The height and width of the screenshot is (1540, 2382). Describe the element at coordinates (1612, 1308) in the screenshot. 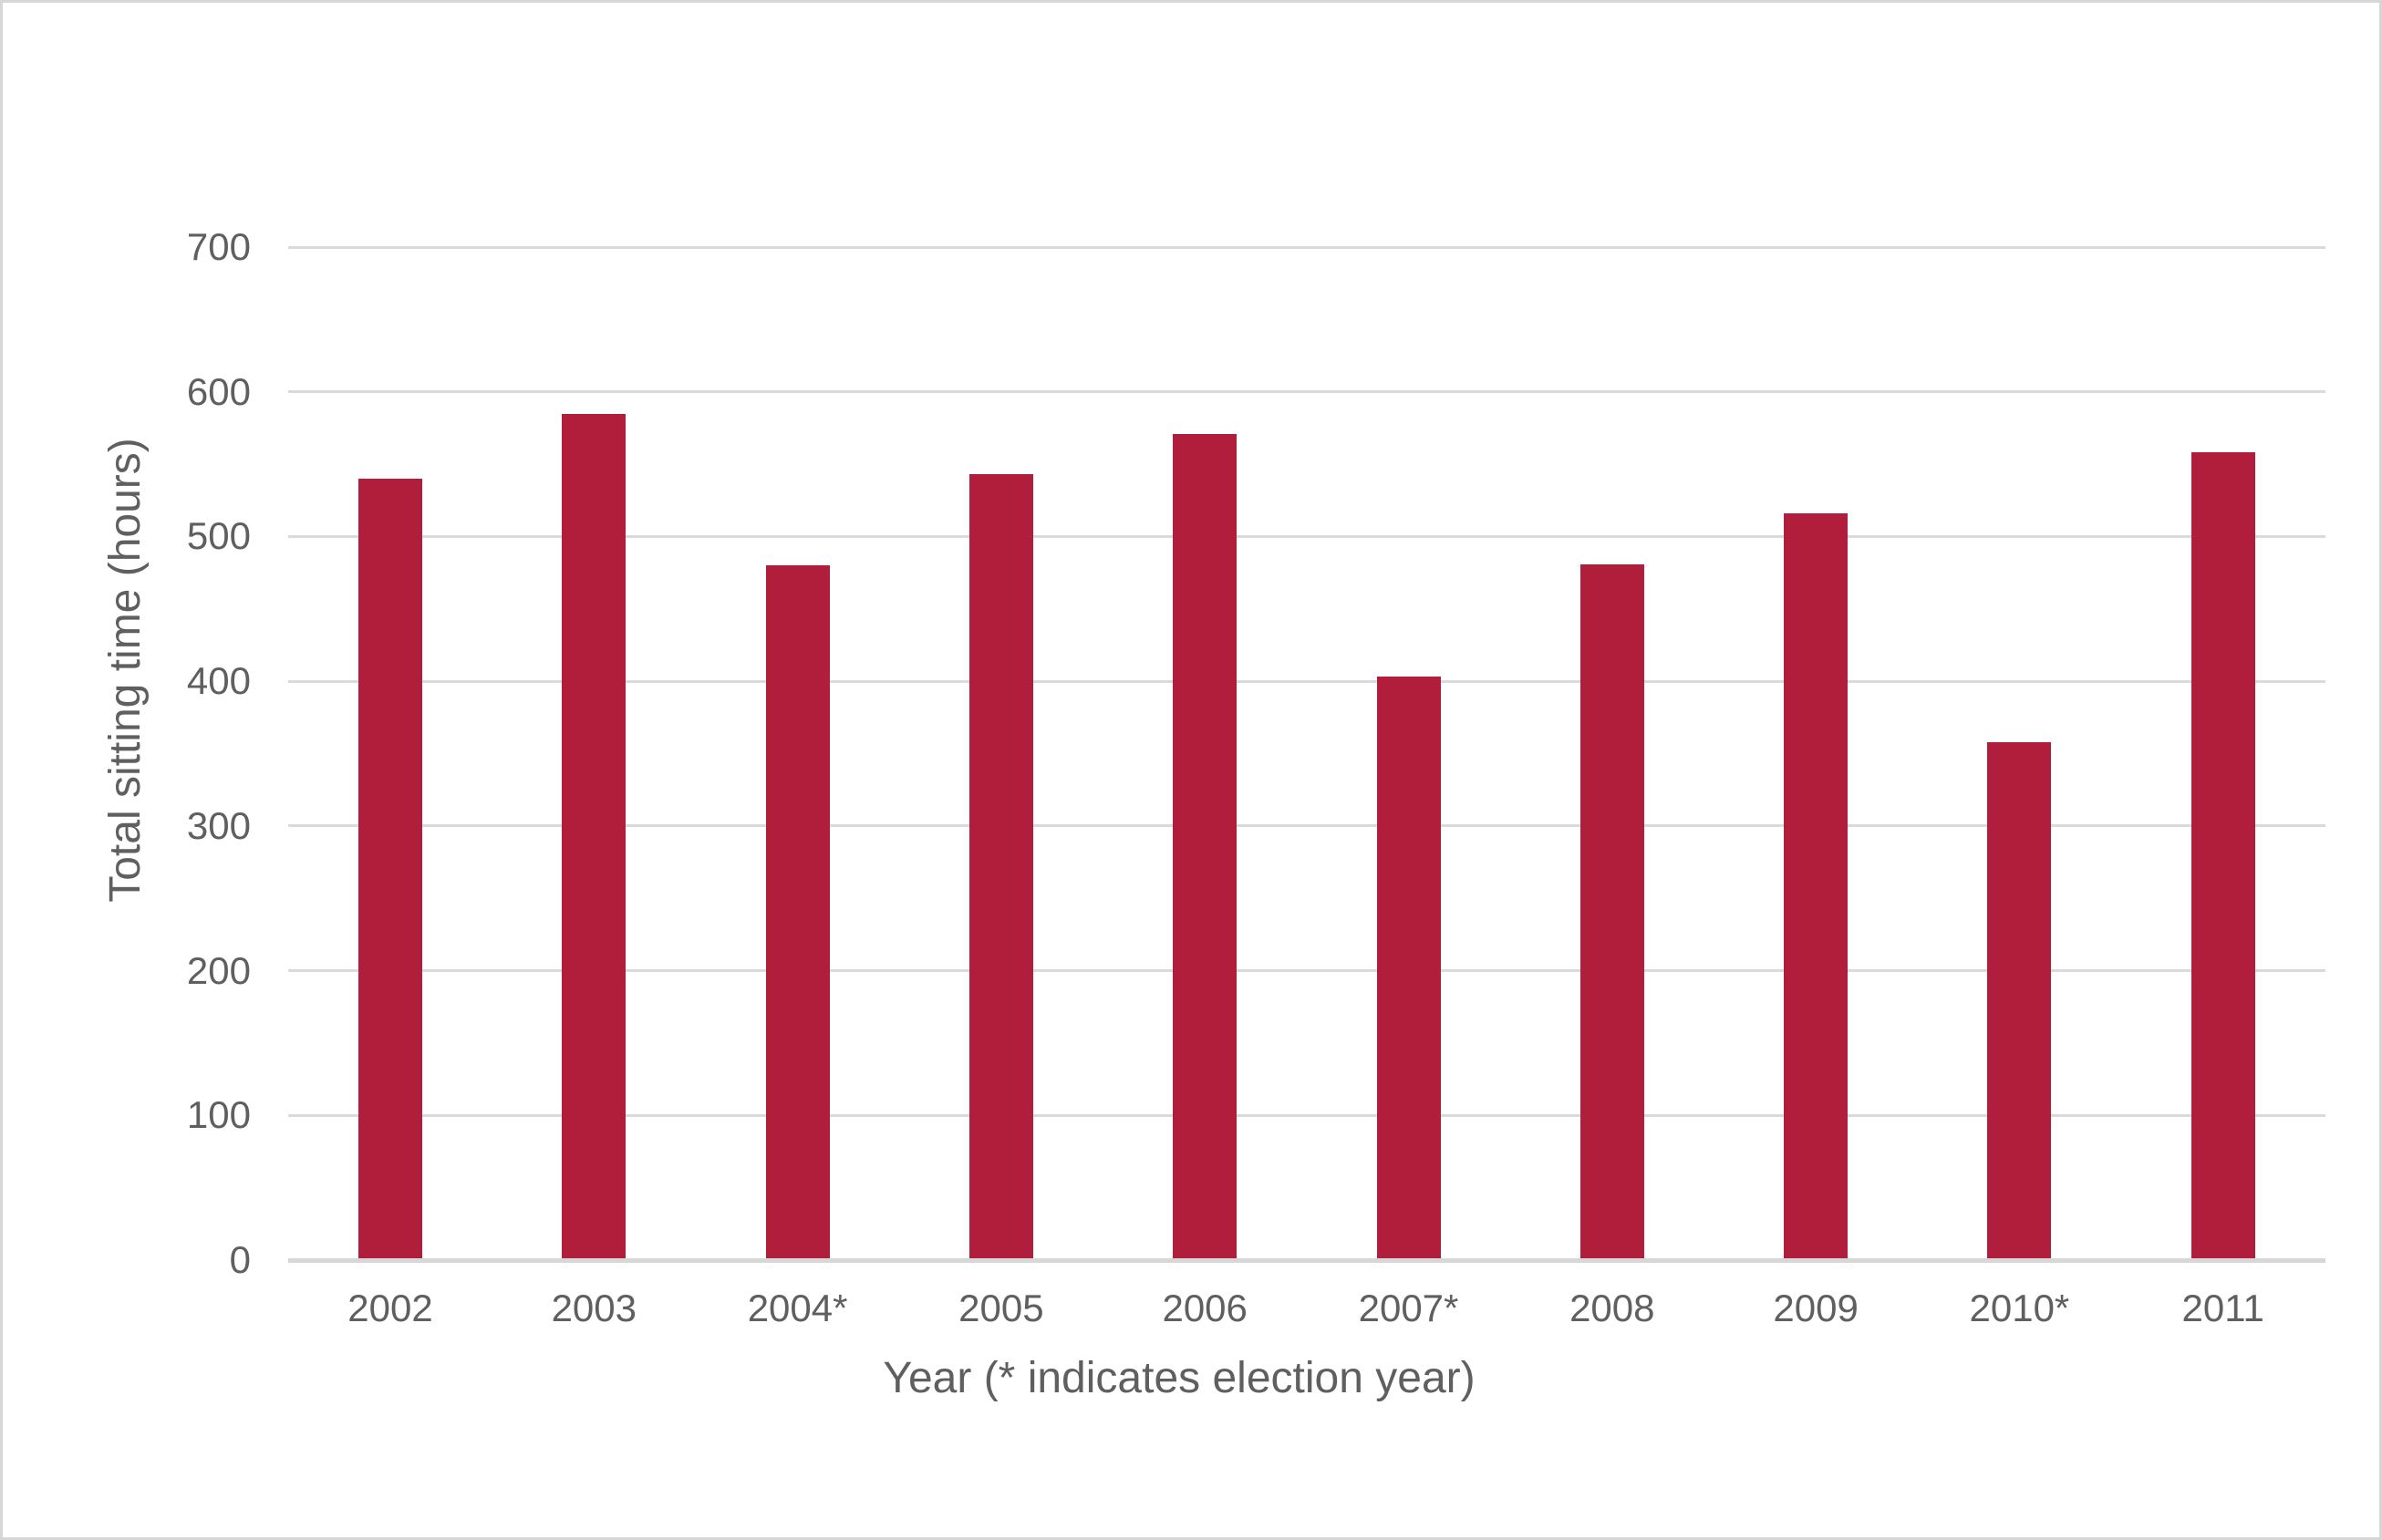

I see `x-tick-label: 2008` at that location.